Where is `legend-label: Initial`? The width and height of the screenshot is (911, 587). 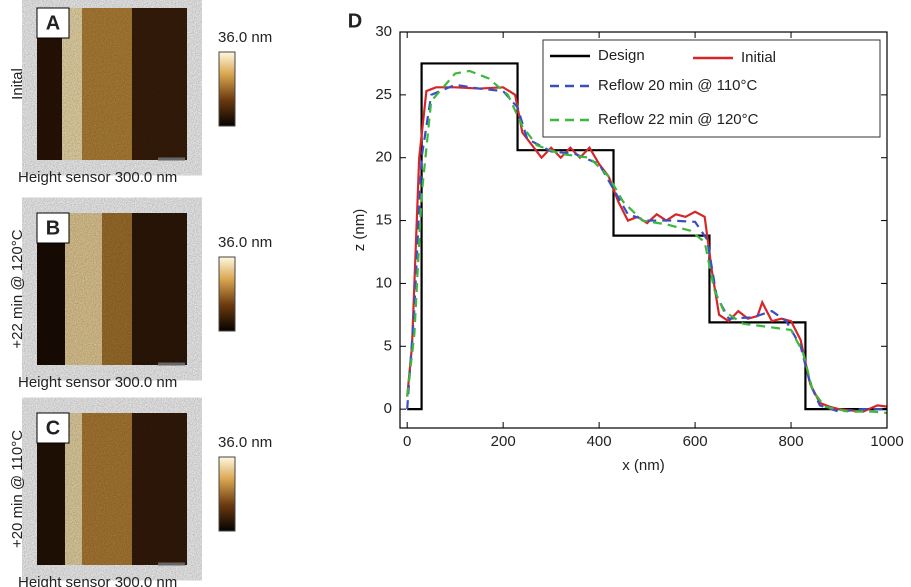 legend-label: Initial is located at coordinates (758, 57).